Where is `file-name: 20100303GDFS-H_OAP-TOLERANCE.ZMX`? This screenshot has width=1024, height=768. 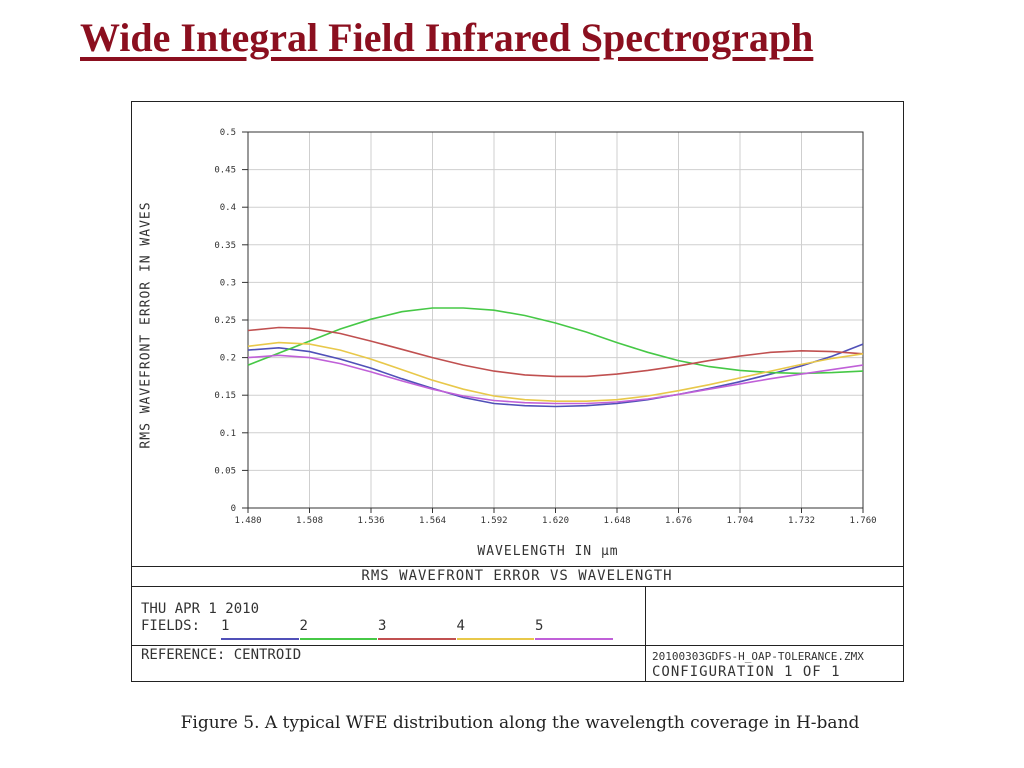 file-name: 20100303GDFS-H_OAP-TOLERANCE.ZMX is located at coordinates (758, 656).